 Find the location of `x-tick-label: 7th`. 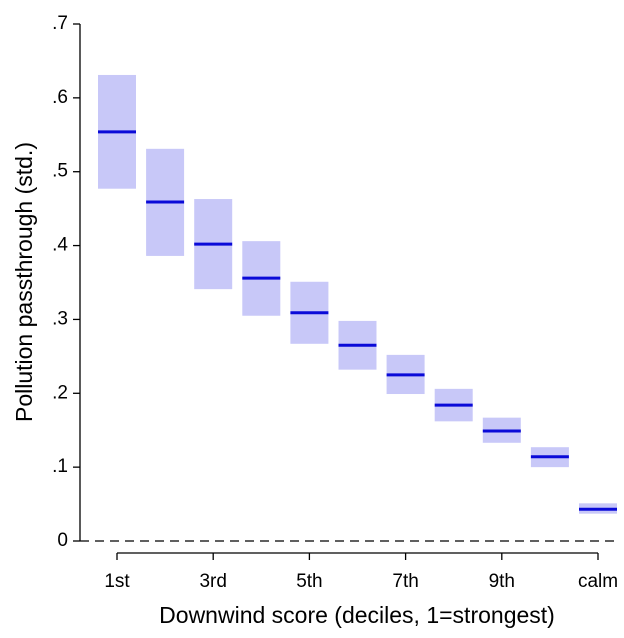

x-tick-label: 7th is located at coordinates (405, 581).